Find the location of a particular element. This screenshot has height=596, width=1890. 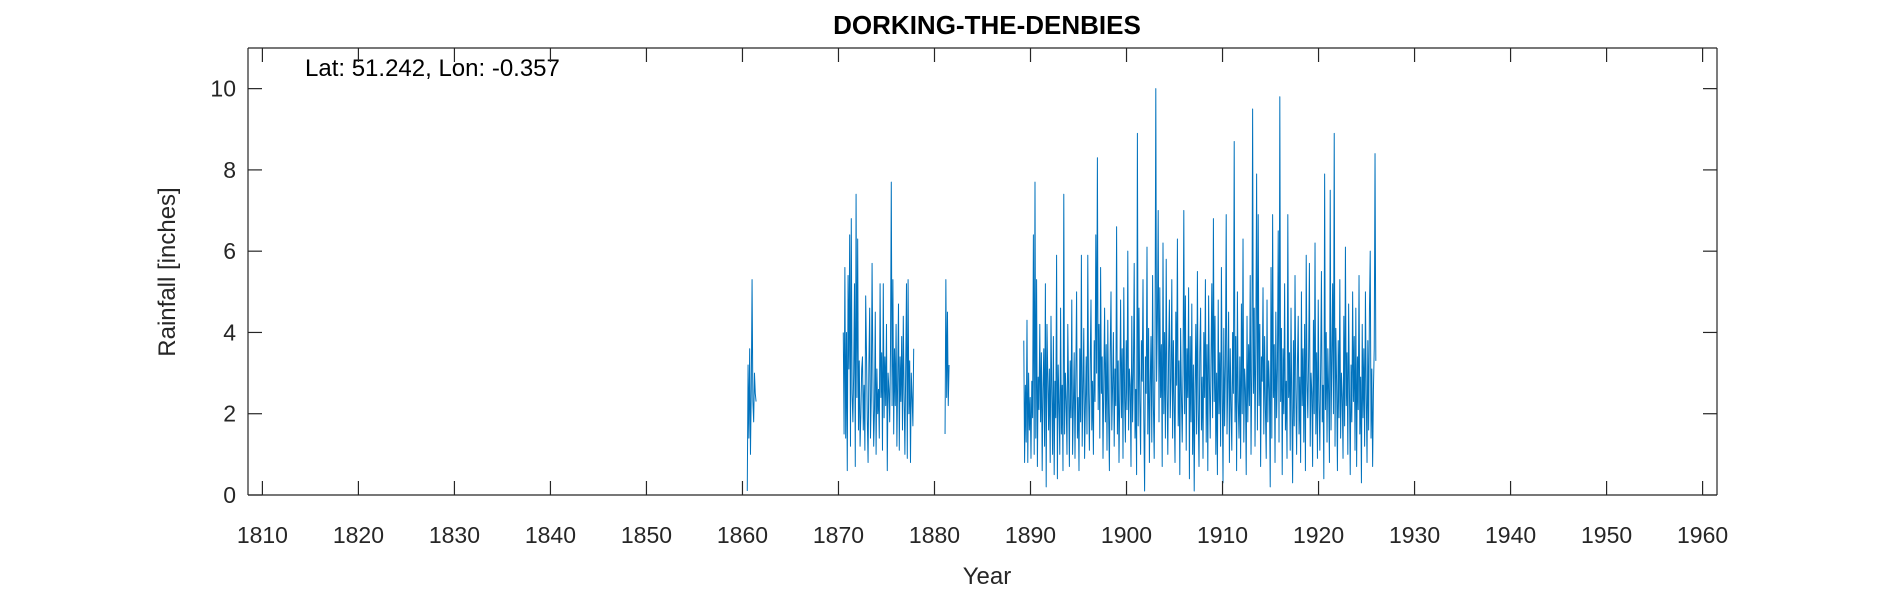

y-tick-label-10: 10 is located at coordinates (223, 89).